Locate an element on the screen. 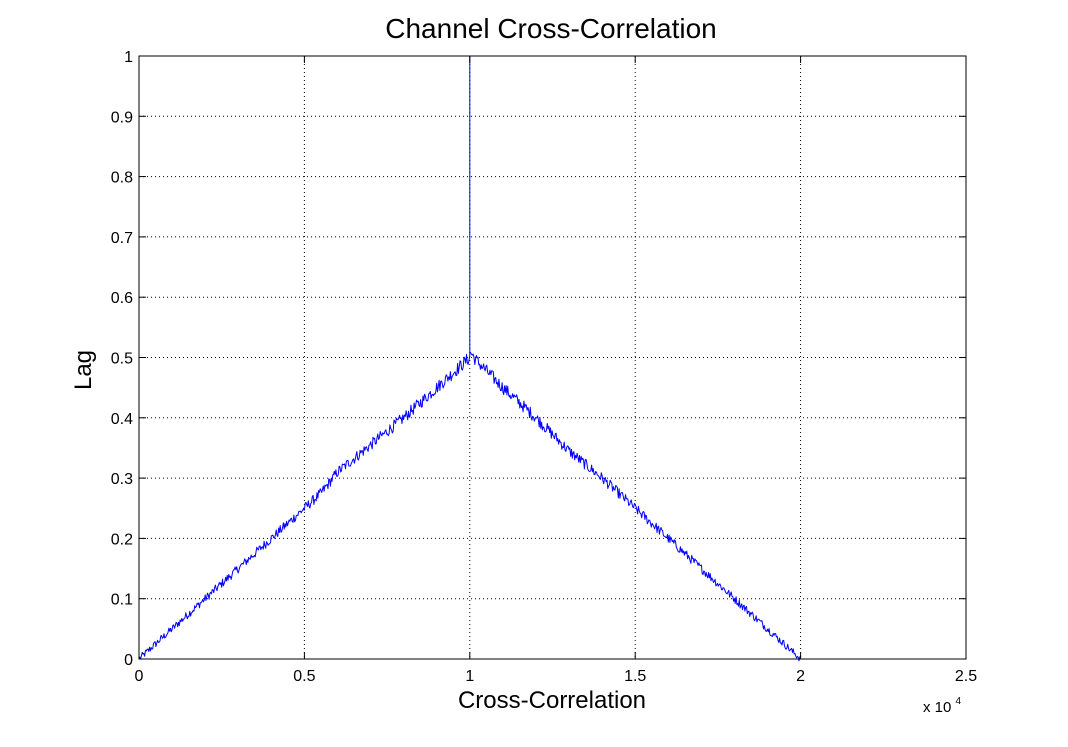  y-tick-label: 1 is located at coordinates (128, 57).